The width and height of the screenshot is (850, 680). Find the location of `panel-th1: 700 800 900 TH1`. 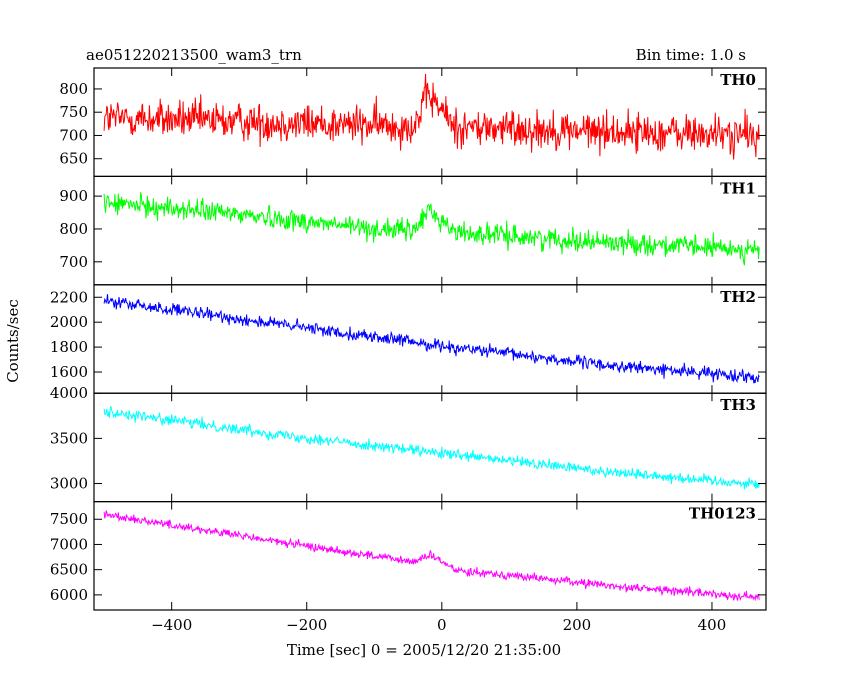

panel-th1: 700 800 900 TH1 is located at coordinates (413, 230).